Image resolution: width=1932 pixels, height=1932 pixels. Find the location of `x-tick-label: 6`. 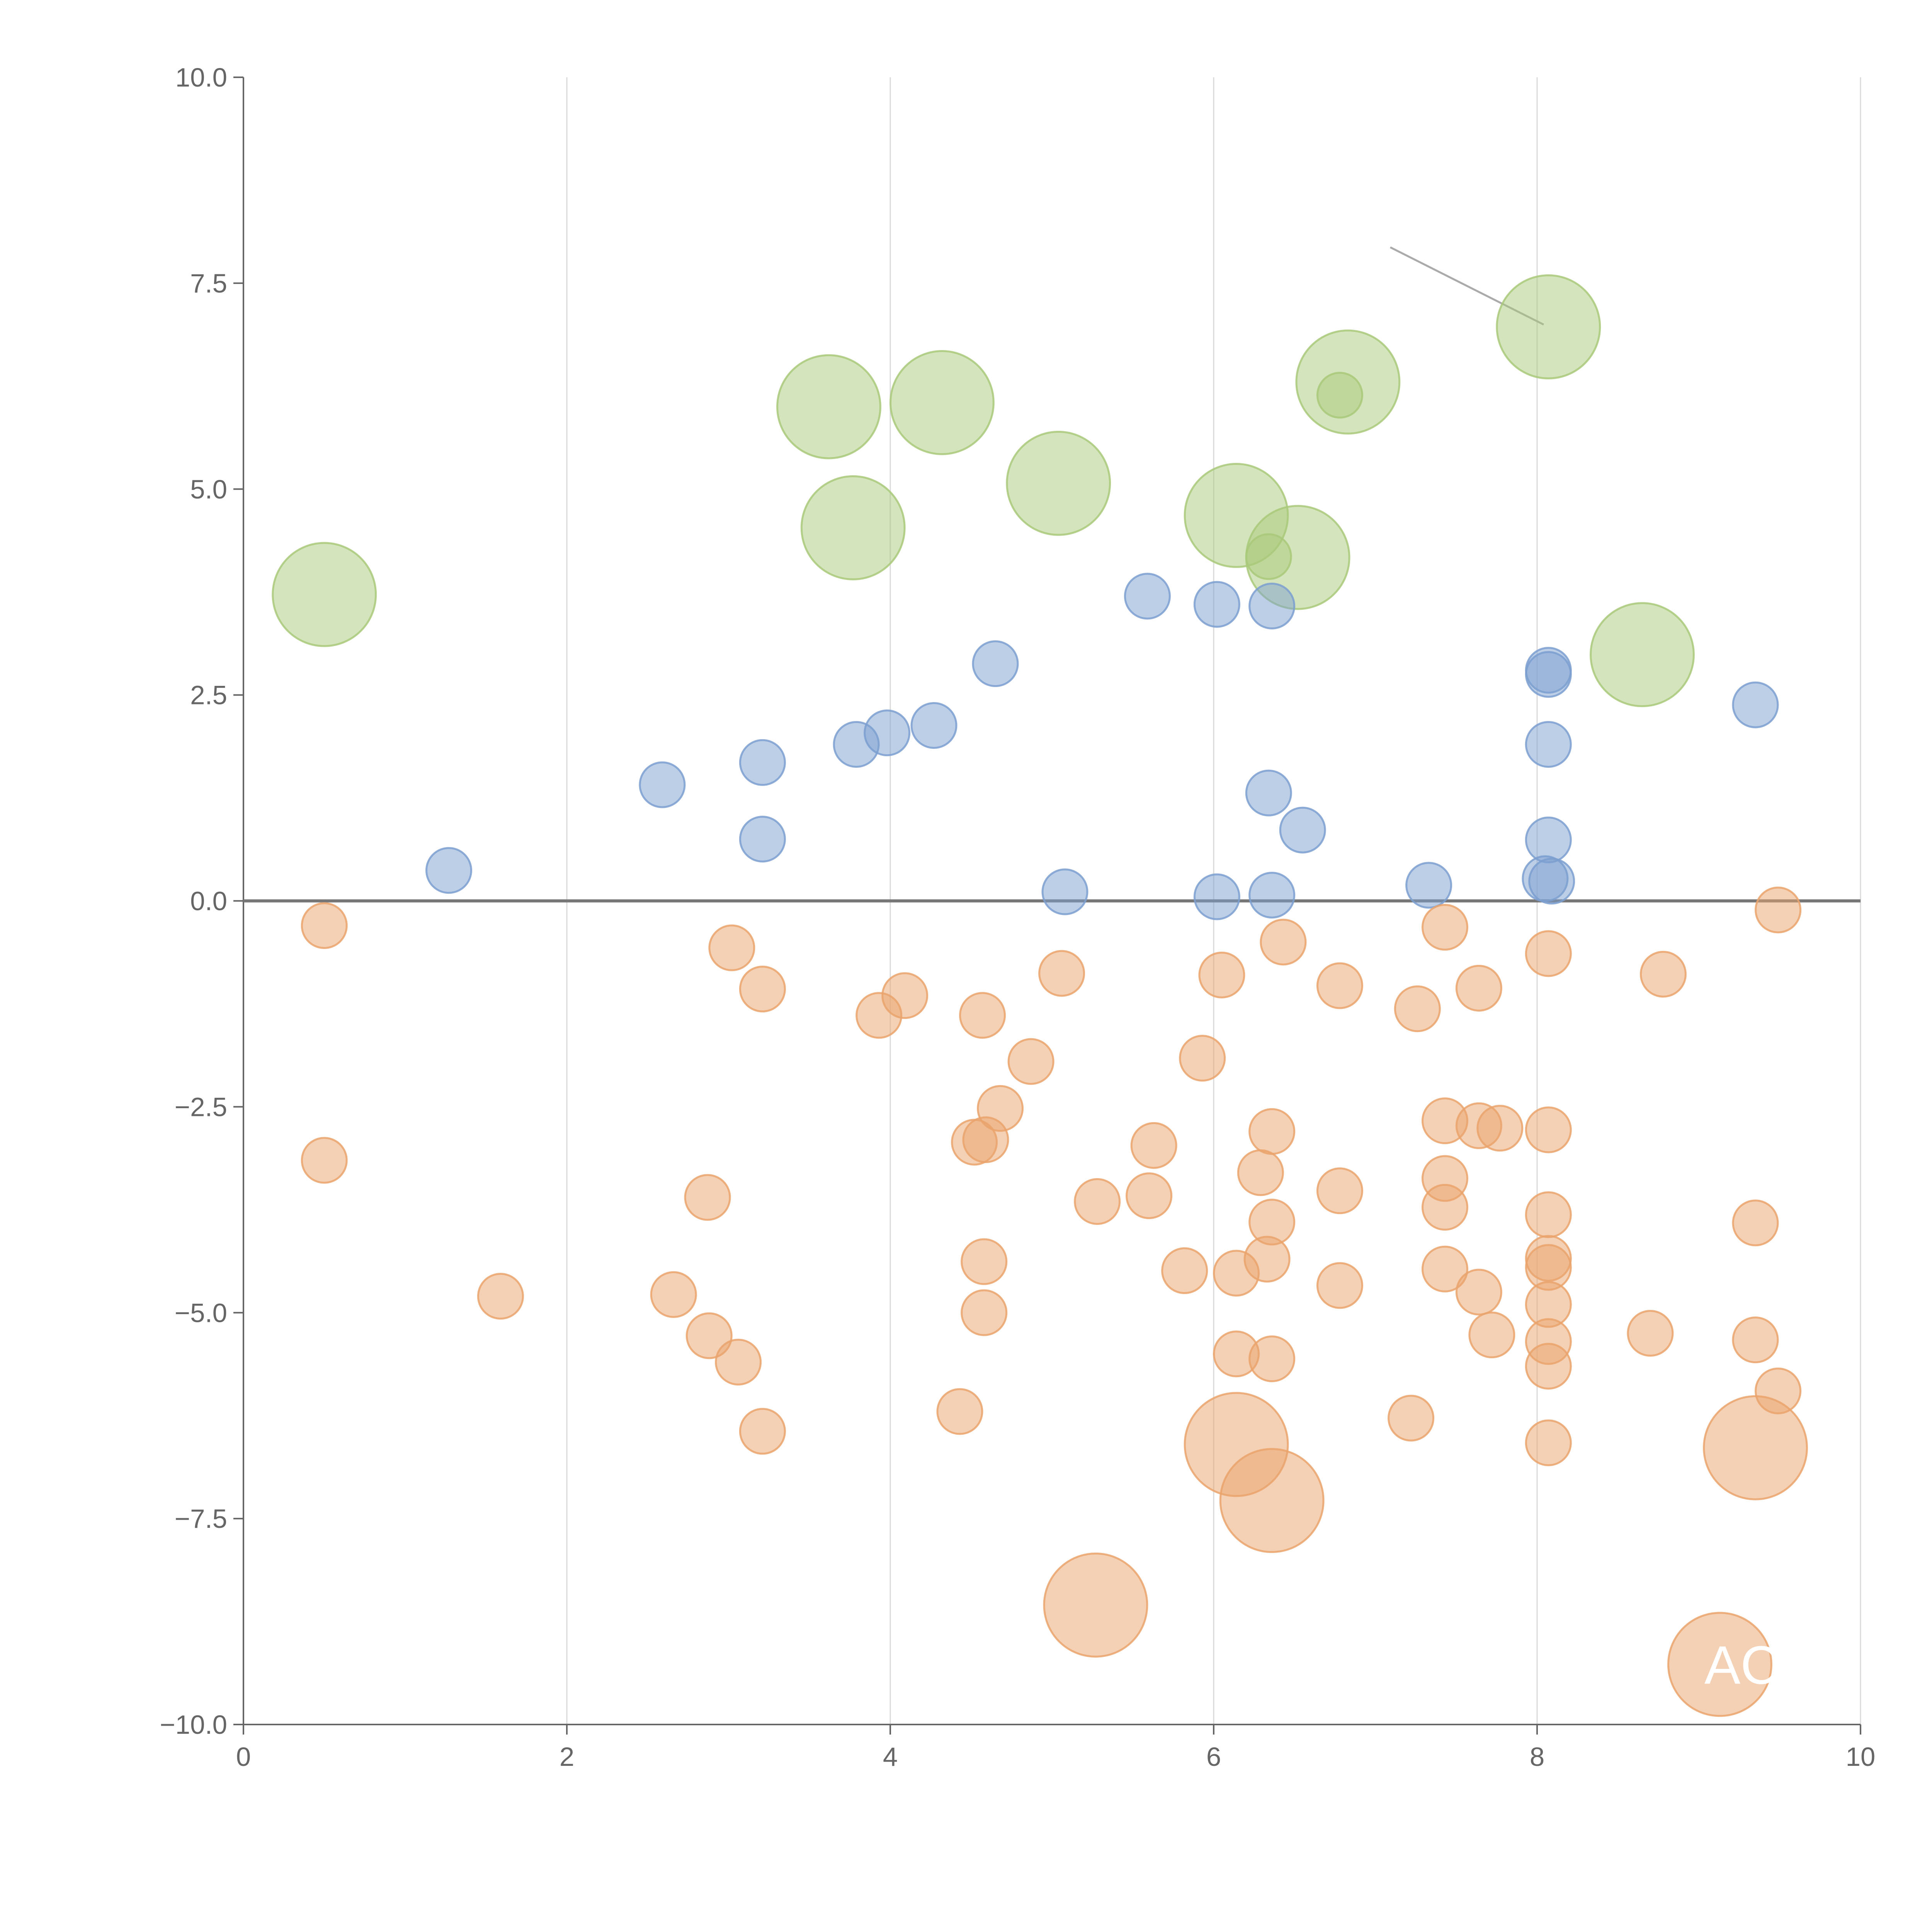

x-tick-label: 6 is located at coordinates (1213, 1757).